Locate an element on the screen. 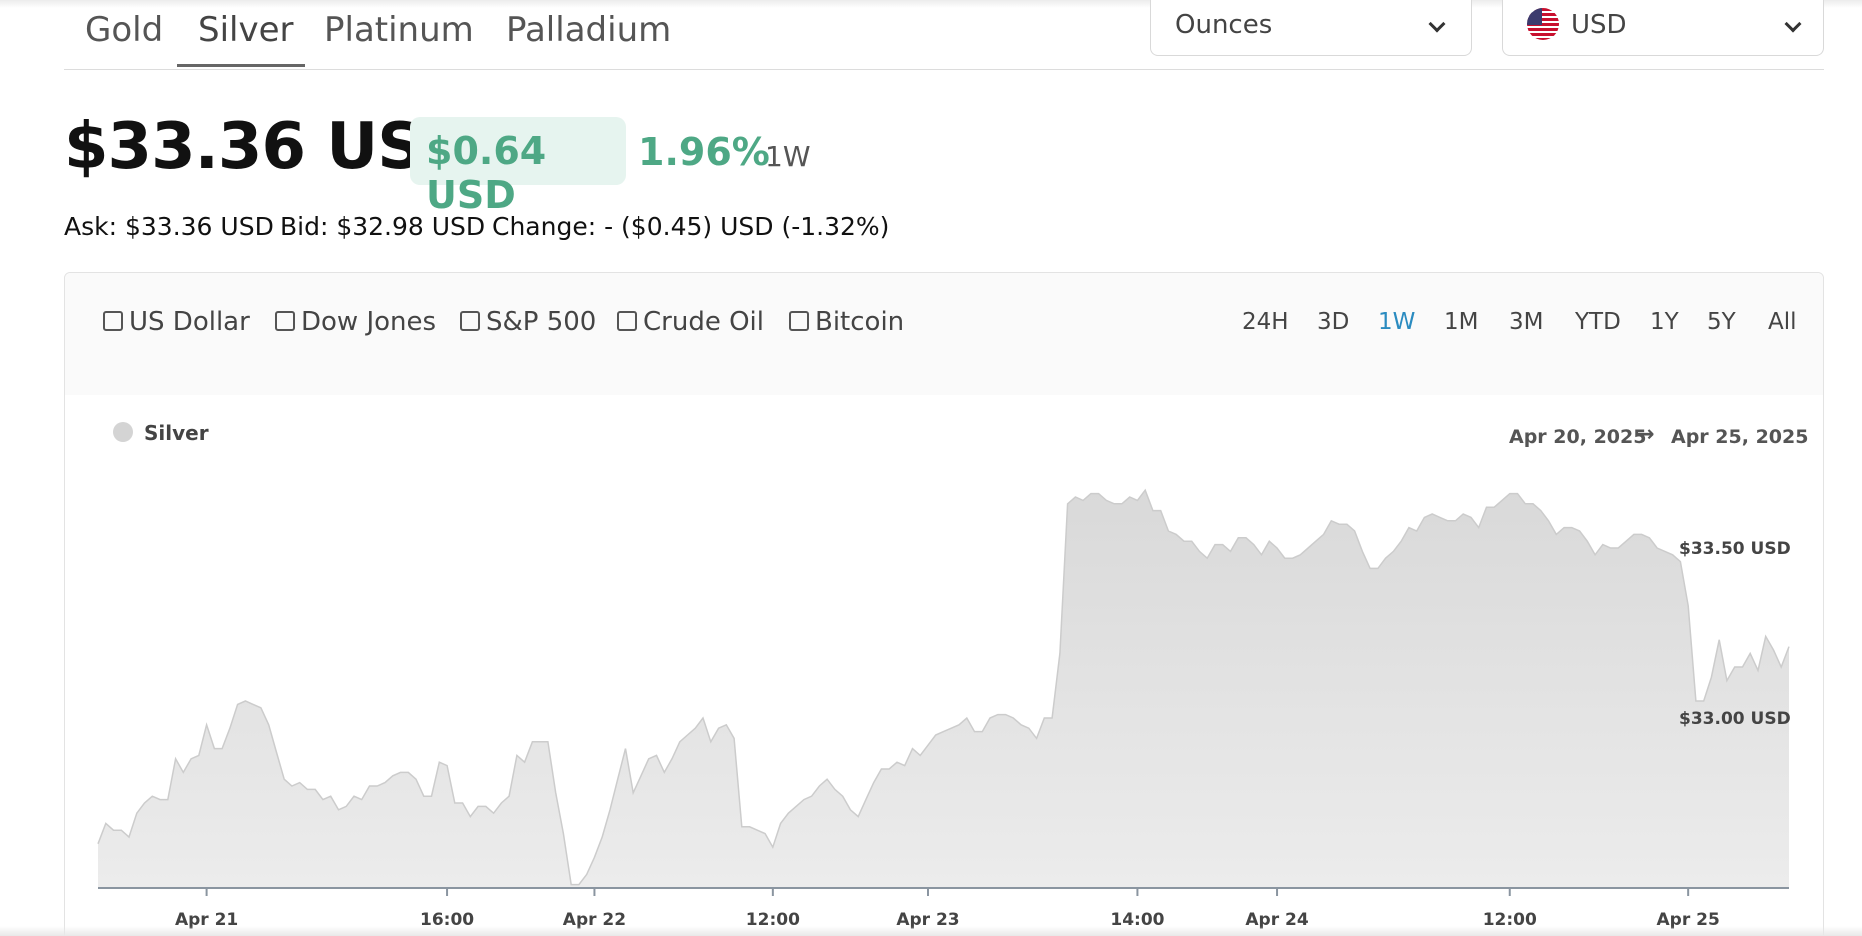 This screenshot has height=936, width=1862. compare-us-dollar: US Dollar is located at coordinates (176, 322).